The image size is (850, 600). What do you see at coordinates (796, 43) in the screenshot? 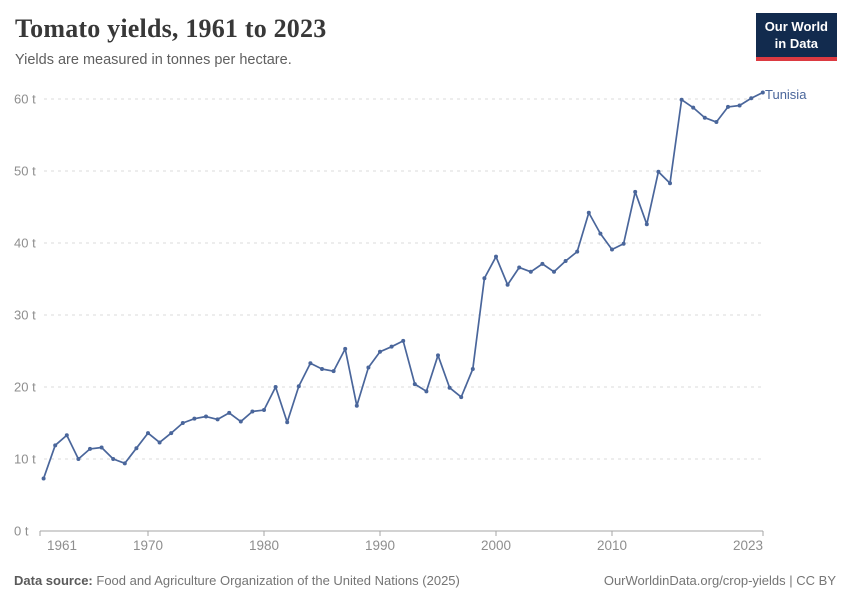
I see `owid-logo-line2: in Data` at bounding box center [796, 43].